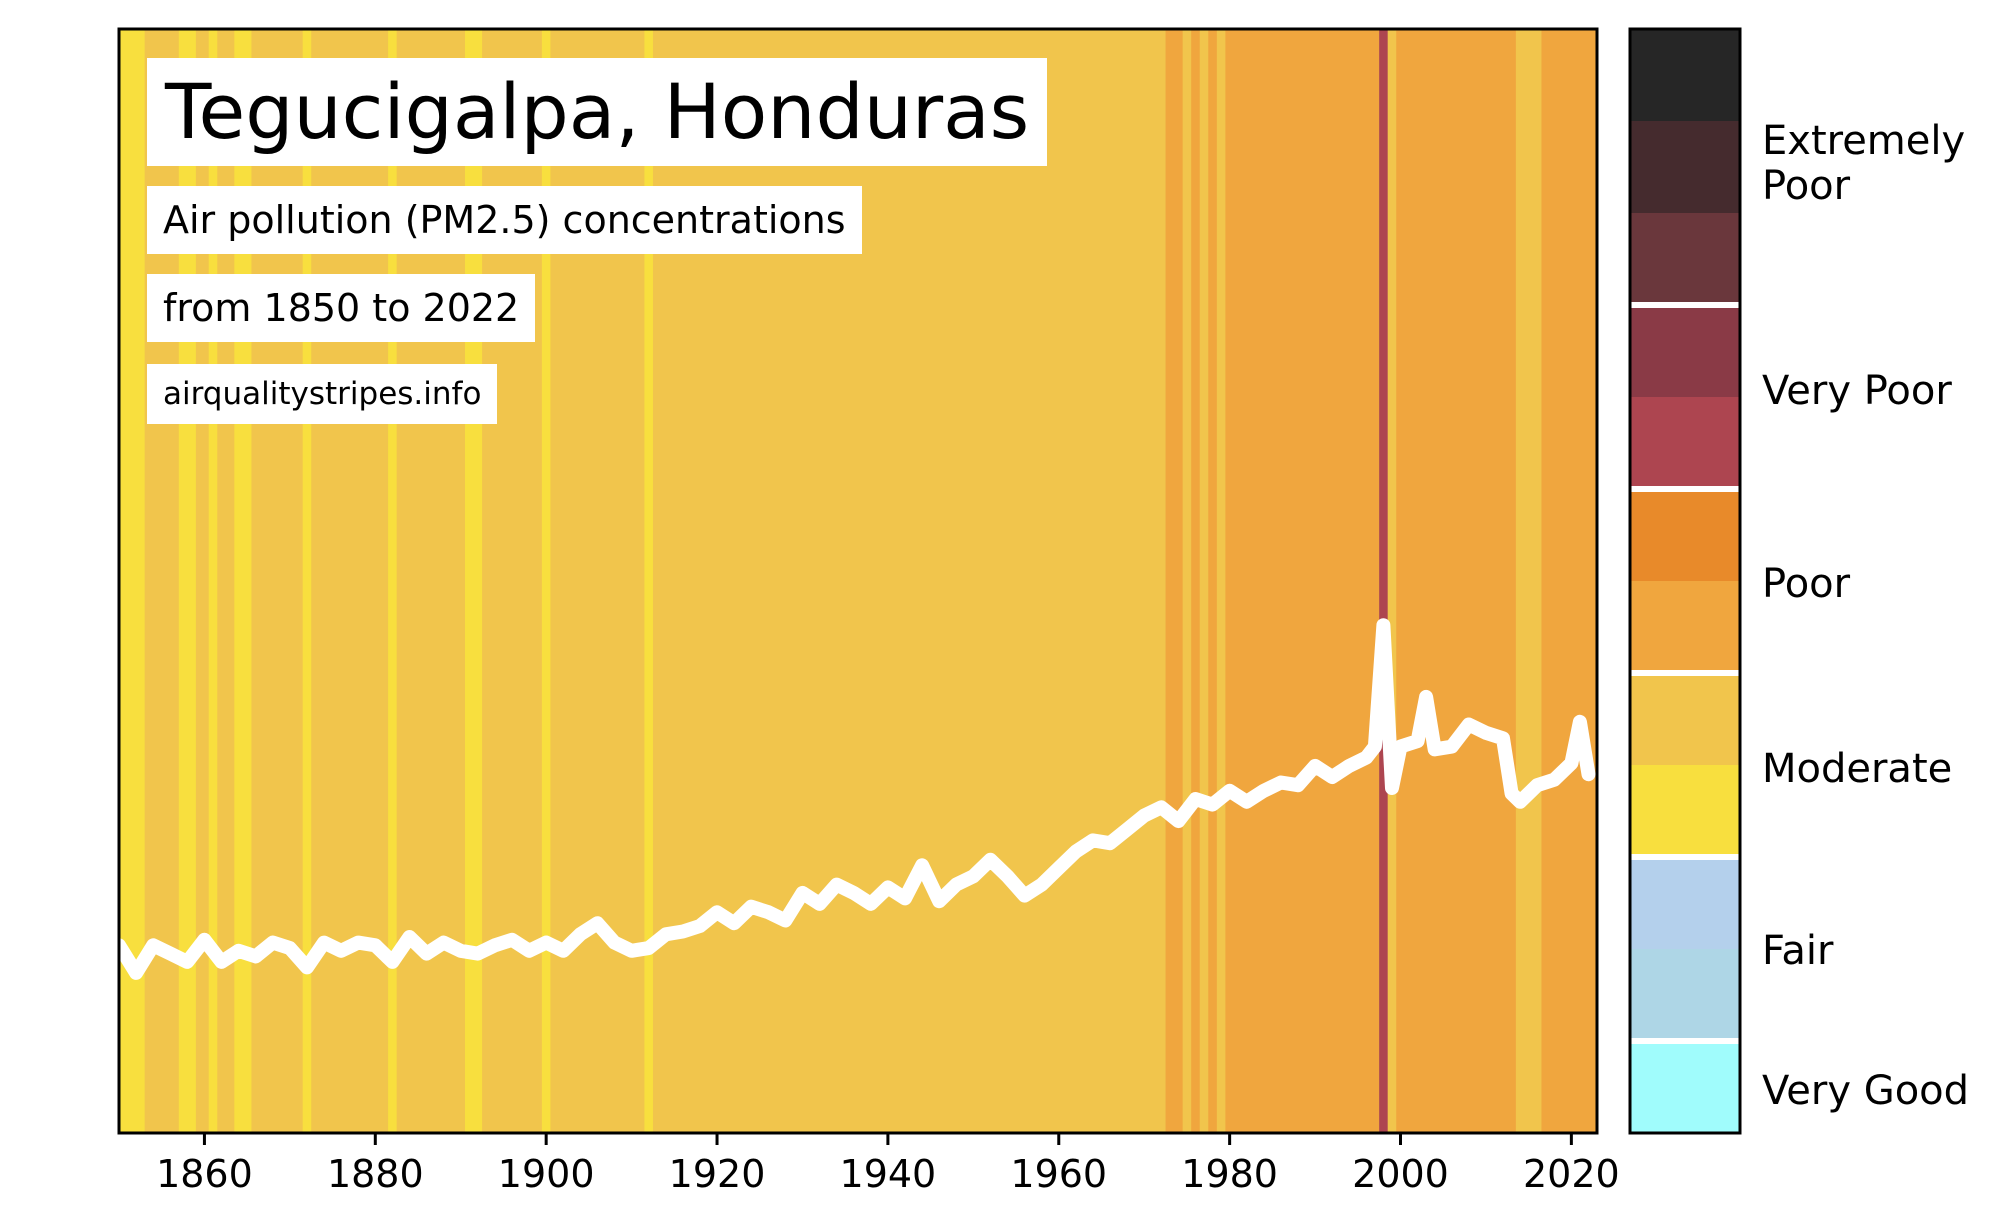 The height and width of the screenshot is (1214, 1999). What do you see at coordinates (504, 220) in the screenshot?
I see `chart-subtitle: Air pollution (PM2.5) concentrations` at bounding box center [504, 220].